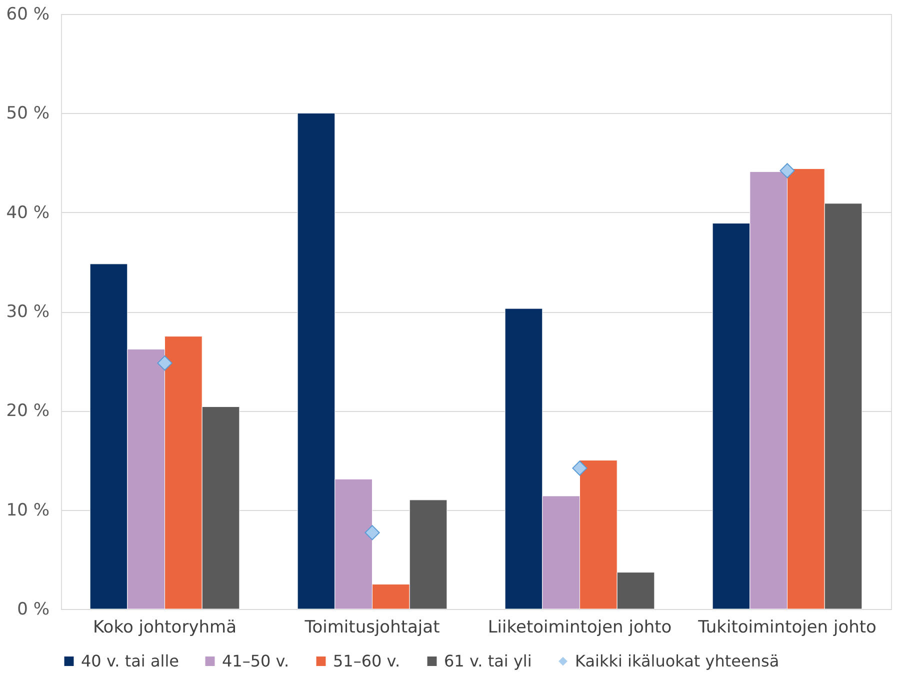 This screenshot has width=917, height=693. Describe the element at coordinates (372, 628) in the screenshot. I see `x-tick-label: Toimitusjohtajat` at that location.